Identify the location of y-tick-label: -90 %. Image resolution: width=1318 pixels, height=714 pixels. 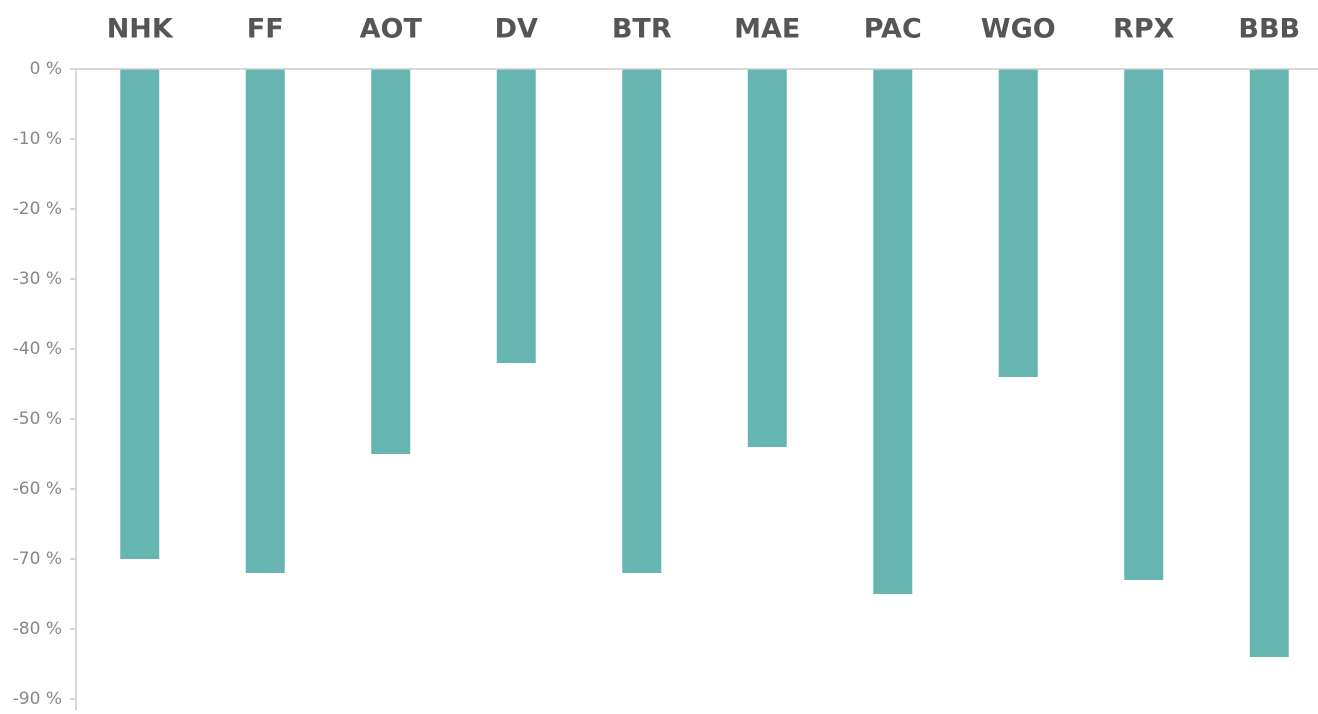
(37, 699).